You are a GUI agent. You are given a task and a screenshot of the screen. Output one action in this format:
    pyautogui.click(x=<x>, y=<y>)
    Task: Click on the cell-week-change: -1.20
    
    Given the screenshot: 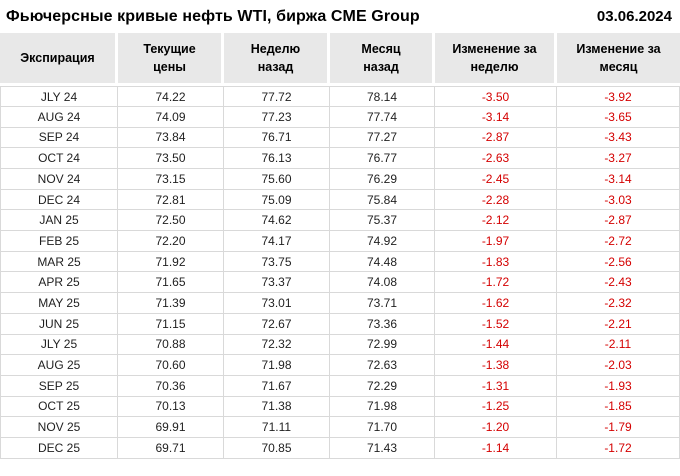 What is the action you would take?
    pyautogui.click(x=496, y=427)
    